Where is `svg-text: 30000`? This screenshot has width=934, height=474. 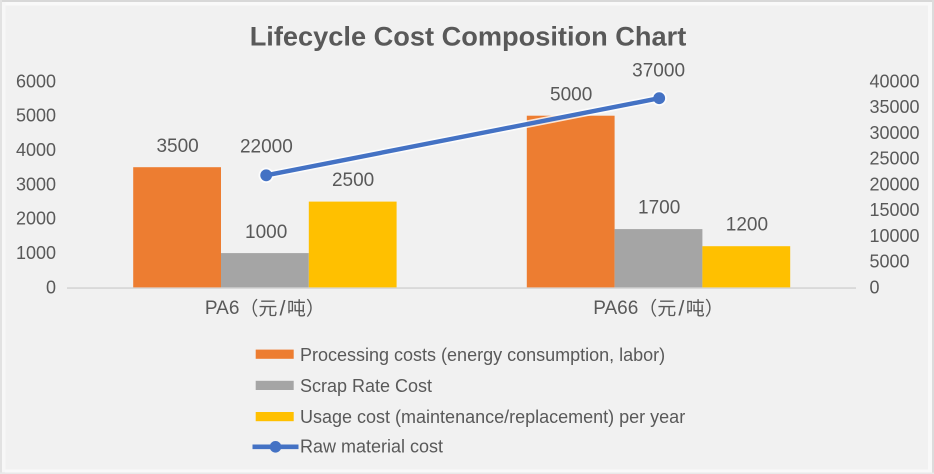
svg-text: 30000 is located at coordinates (895, 133).